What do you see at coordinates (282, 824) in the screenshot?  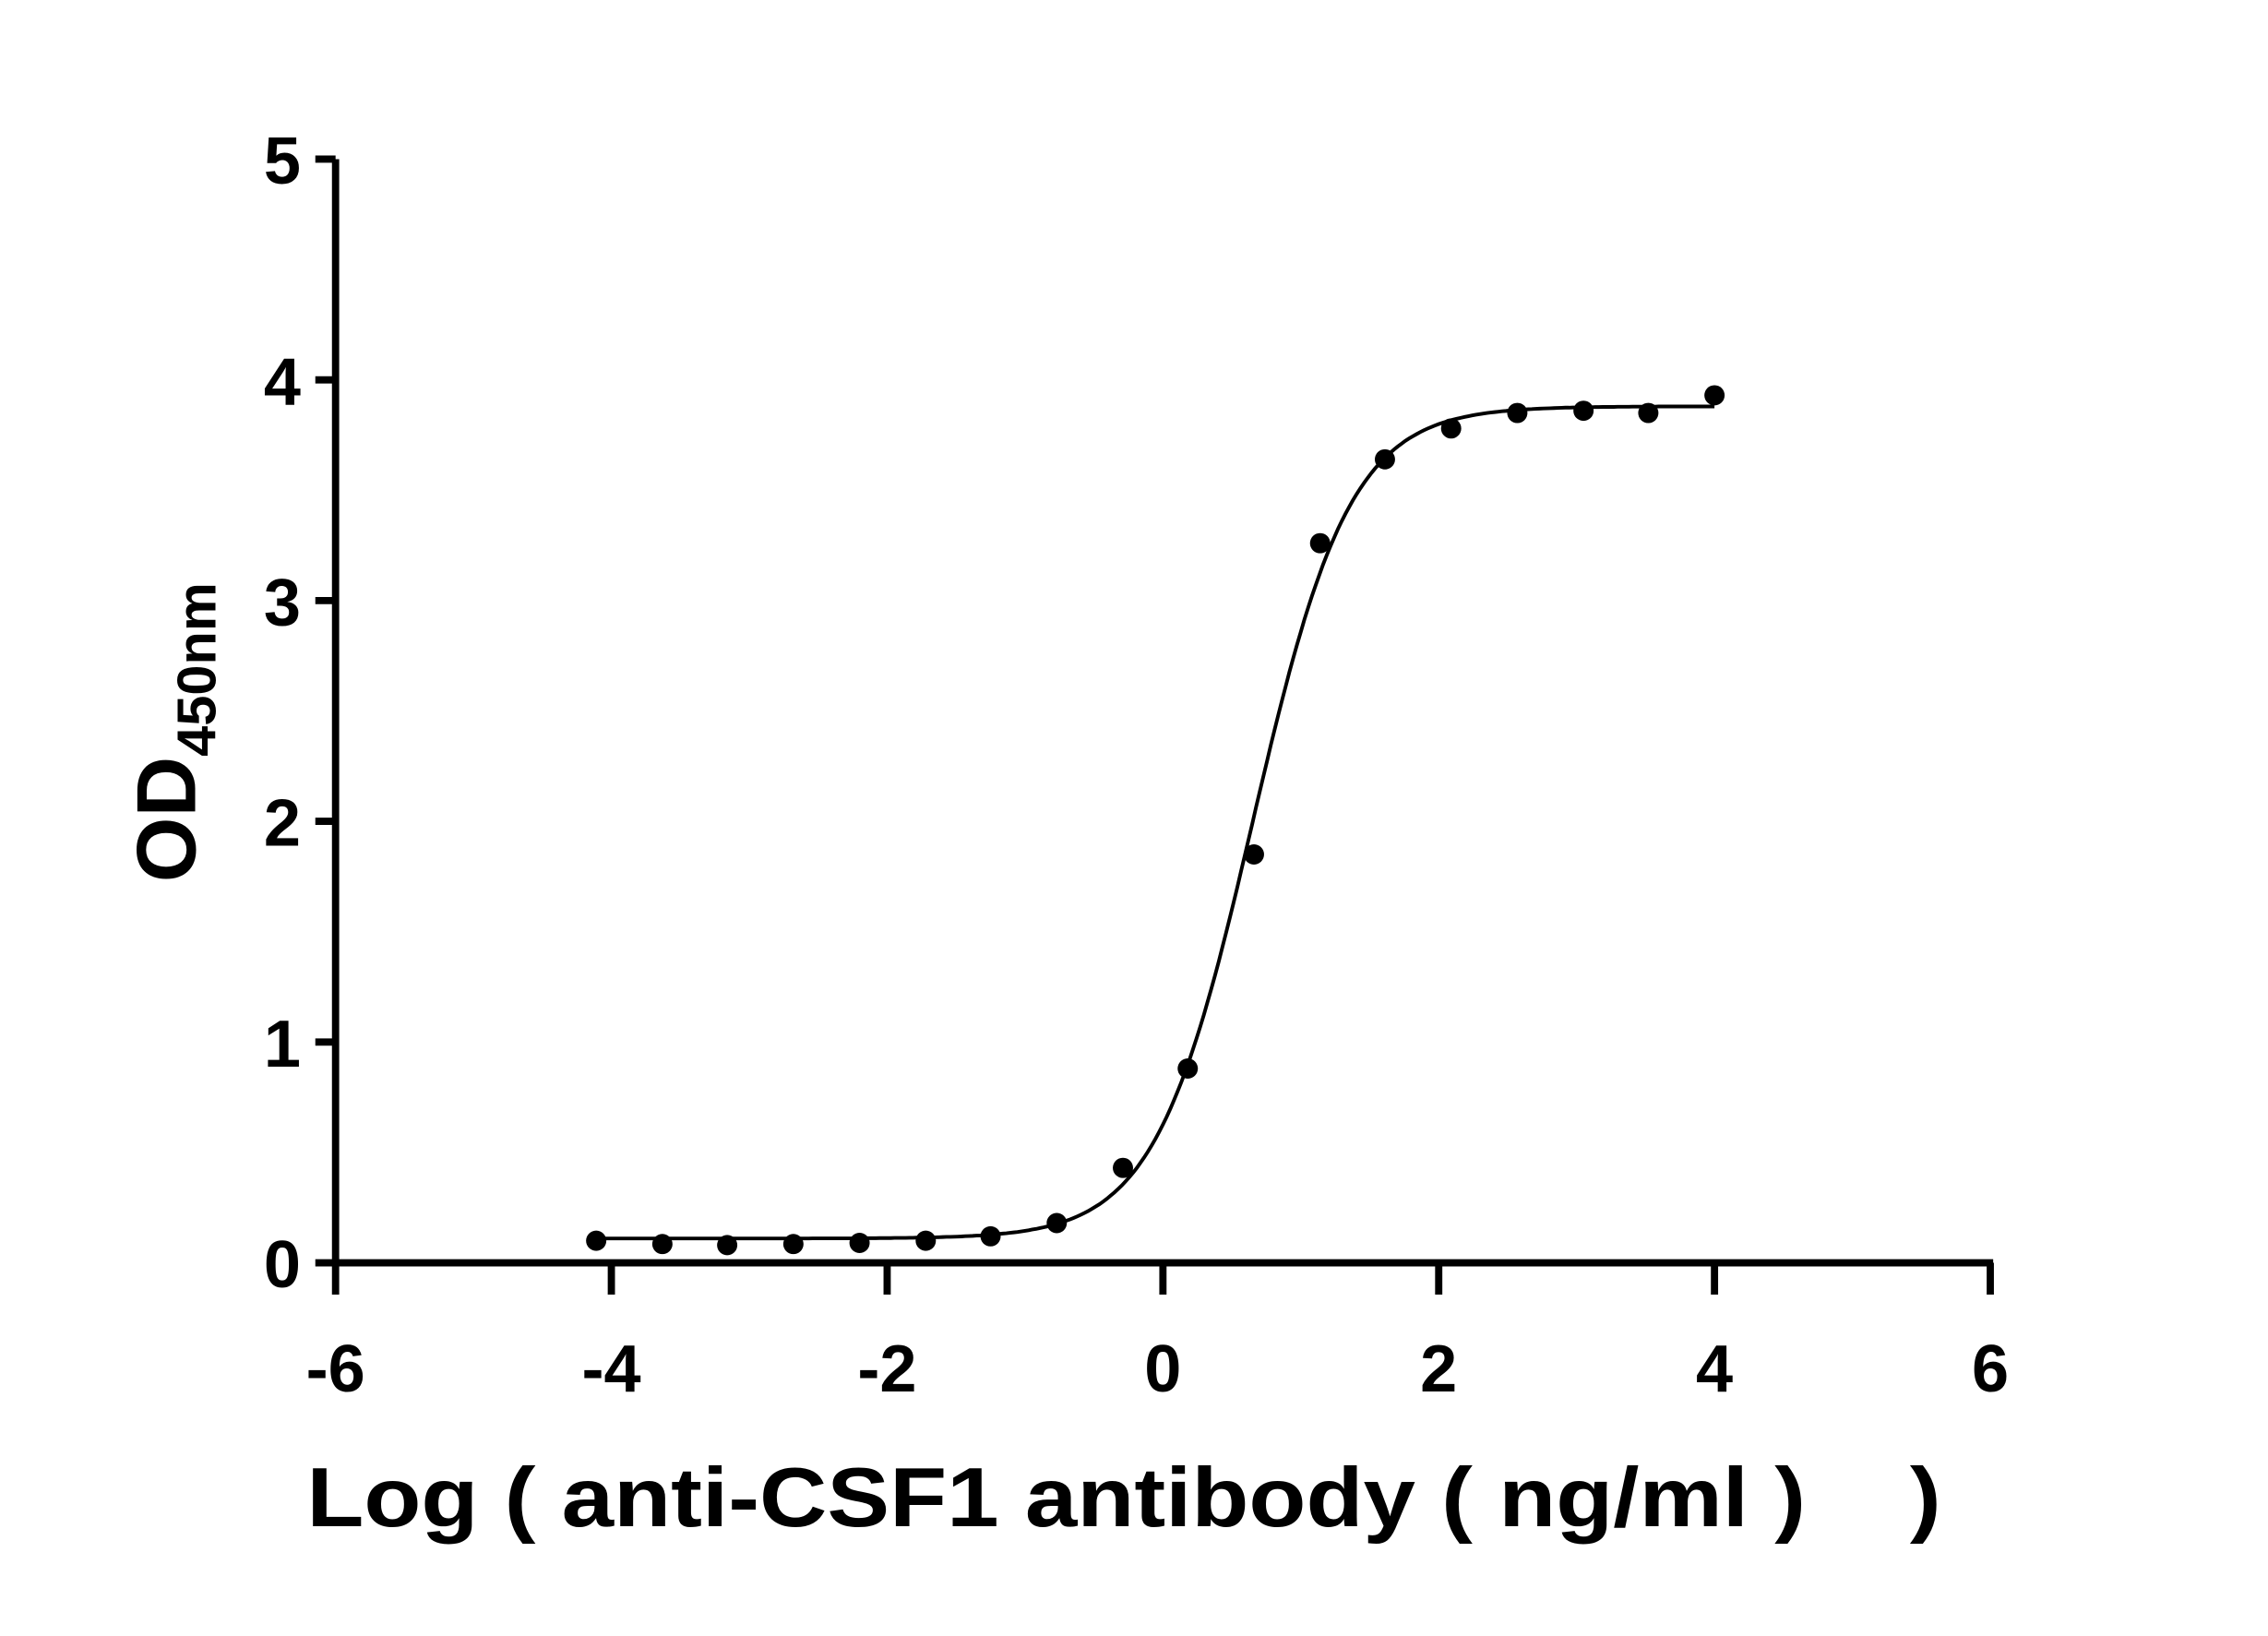 I see `y-tick-label: 2` at bounding box center [282, 824].